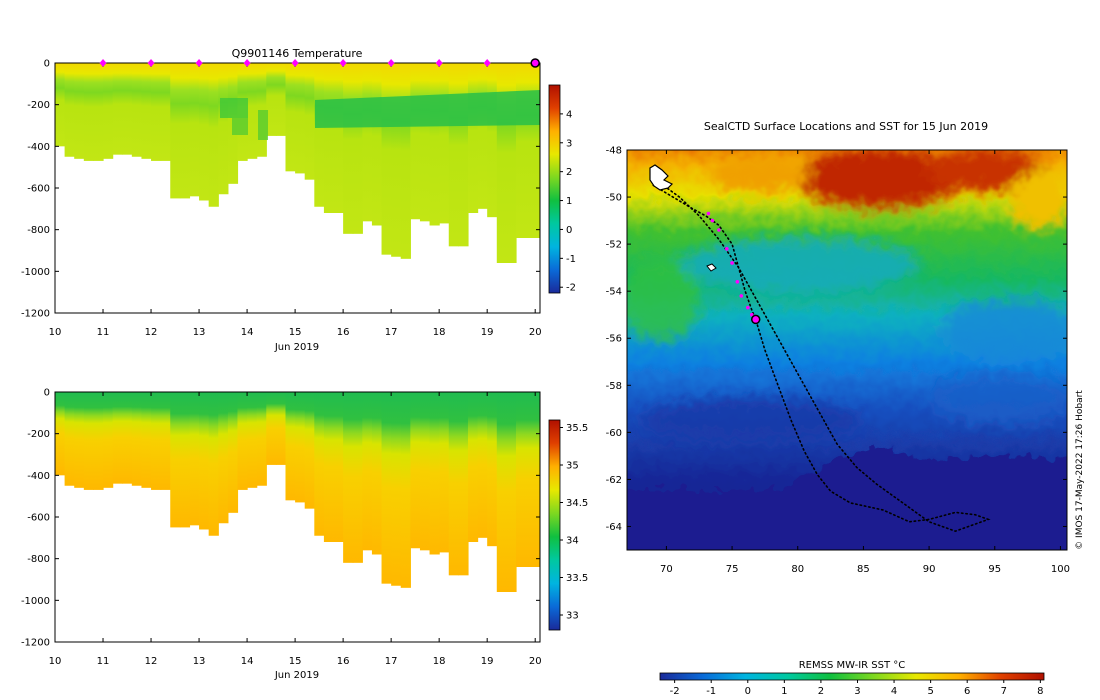 This screenshot has height=700, width=1100. I want to click on sst-colorbar-tick-label: 8, so click(1040, 691).